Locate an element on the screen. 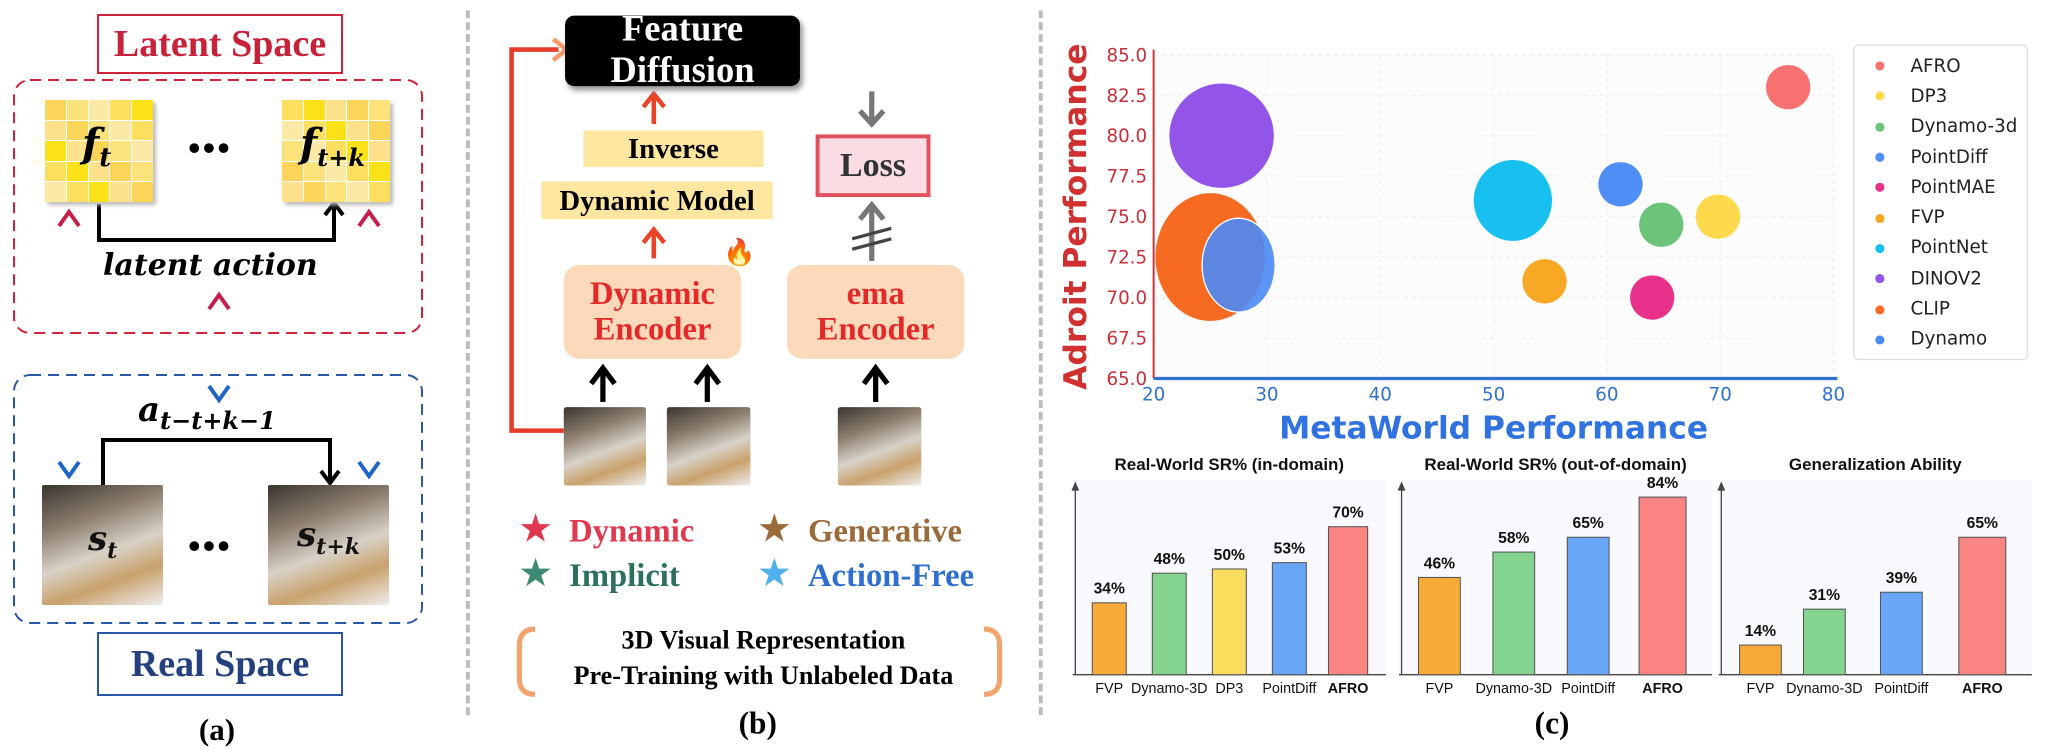 This screenshot has width=2046, height=750. bar-category-label: Dynamo-3D is located at coordinates (1824, 689).